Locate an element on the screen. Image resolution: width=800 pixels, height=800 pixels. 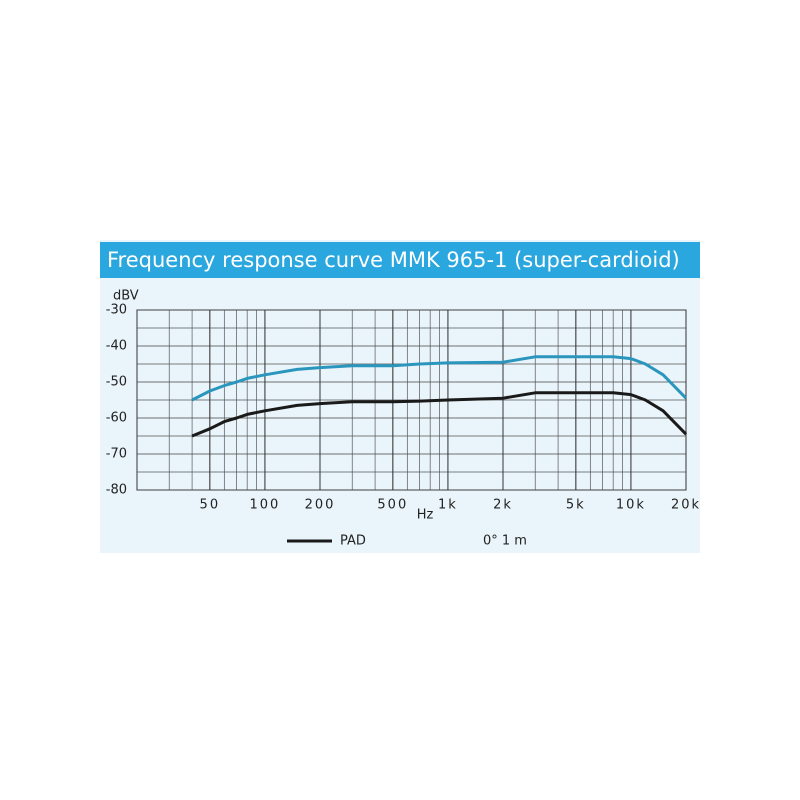
x-tick-label: 50 is located at coordinates (210, 505).